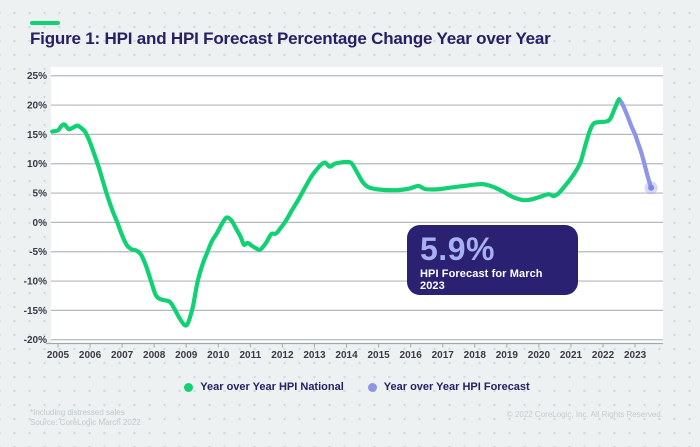 The image size is (700, 447). Describe the element at coordinates (77, 412) in the screenshot. I see `footnote-line1: *Including distressed sales` at that location.